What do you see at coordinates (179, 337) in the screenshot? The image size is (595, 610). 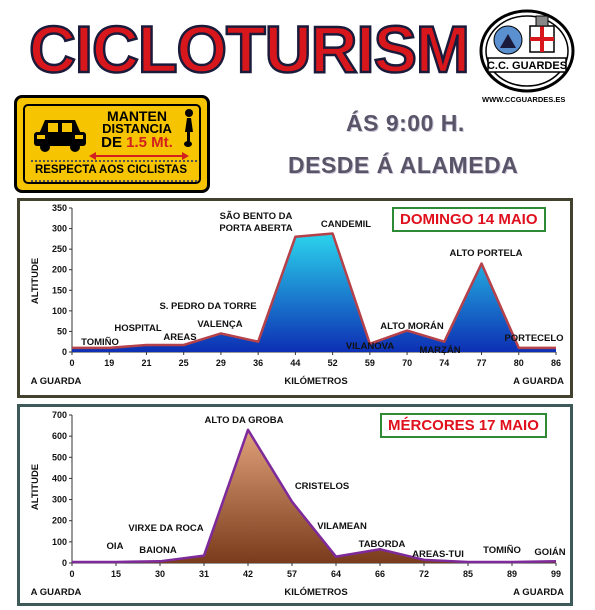 I see `place-label: AREAS` at bounding box center [179, 337].